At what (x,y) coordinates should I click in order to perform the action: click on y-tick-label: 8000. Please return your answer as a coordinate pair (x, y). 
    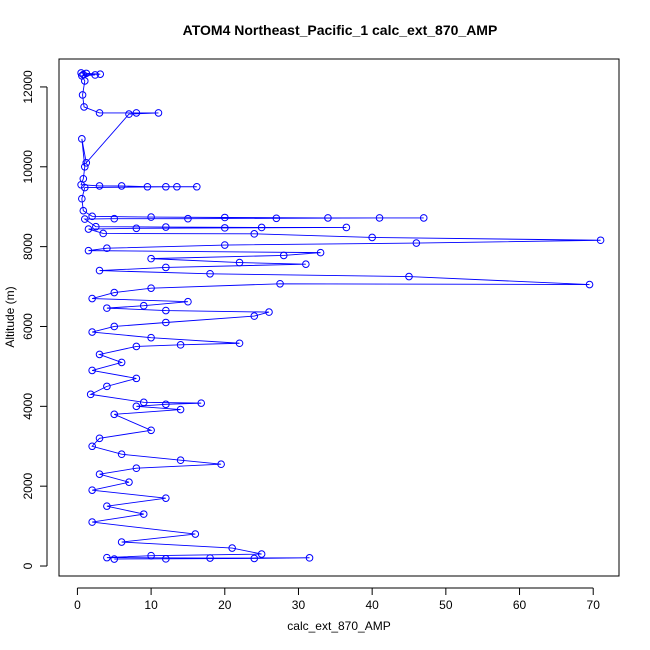
    Looking at the image, I should click on (28, 246).